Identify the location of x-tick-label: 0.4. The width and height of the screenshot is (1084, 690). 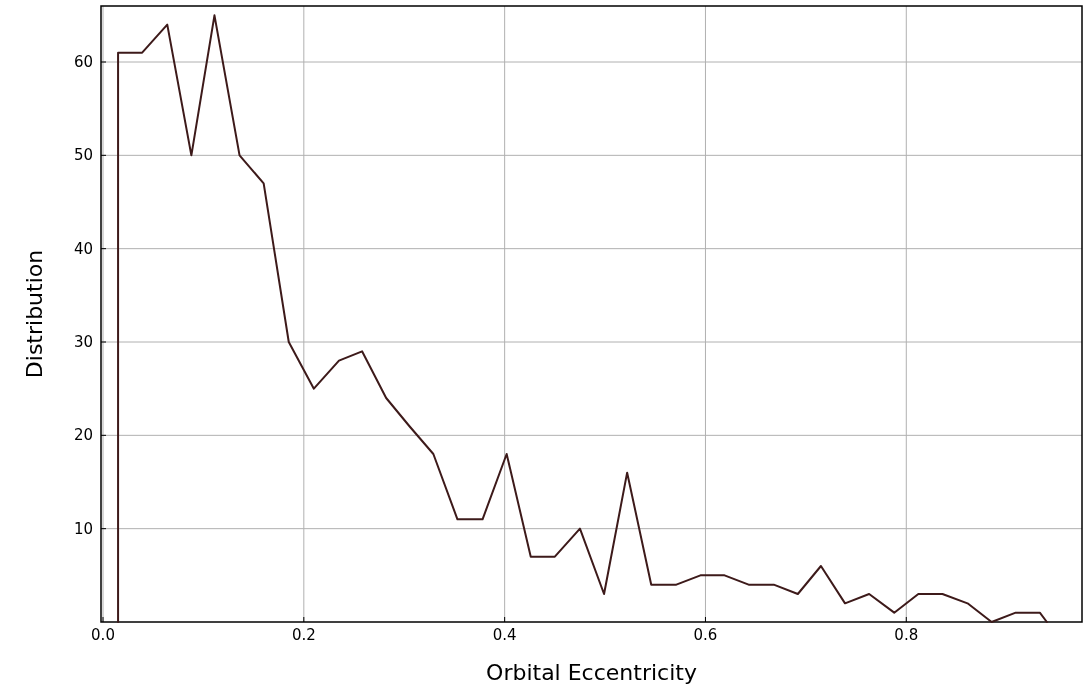
(504, 635).